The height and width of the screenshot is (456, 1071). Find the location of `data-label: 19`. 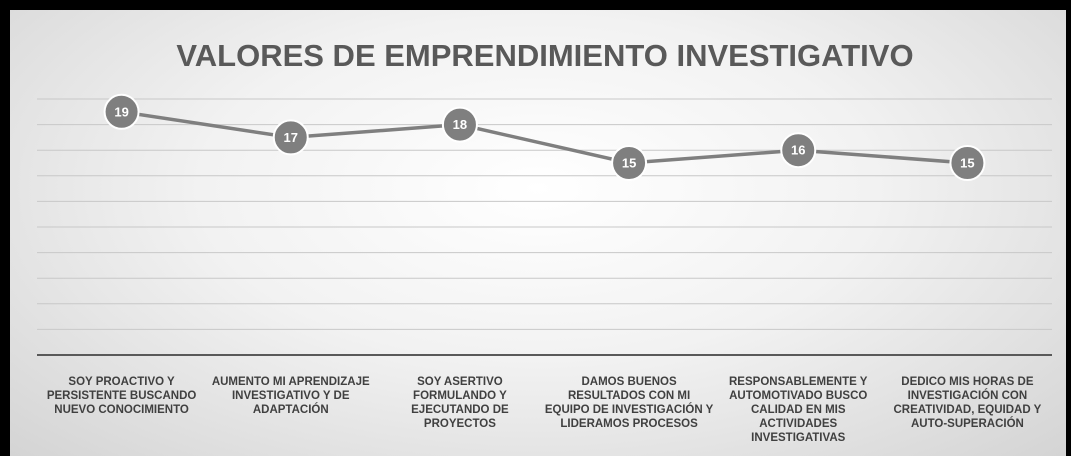

data-label: 19 is located at coordinates (121, 111).